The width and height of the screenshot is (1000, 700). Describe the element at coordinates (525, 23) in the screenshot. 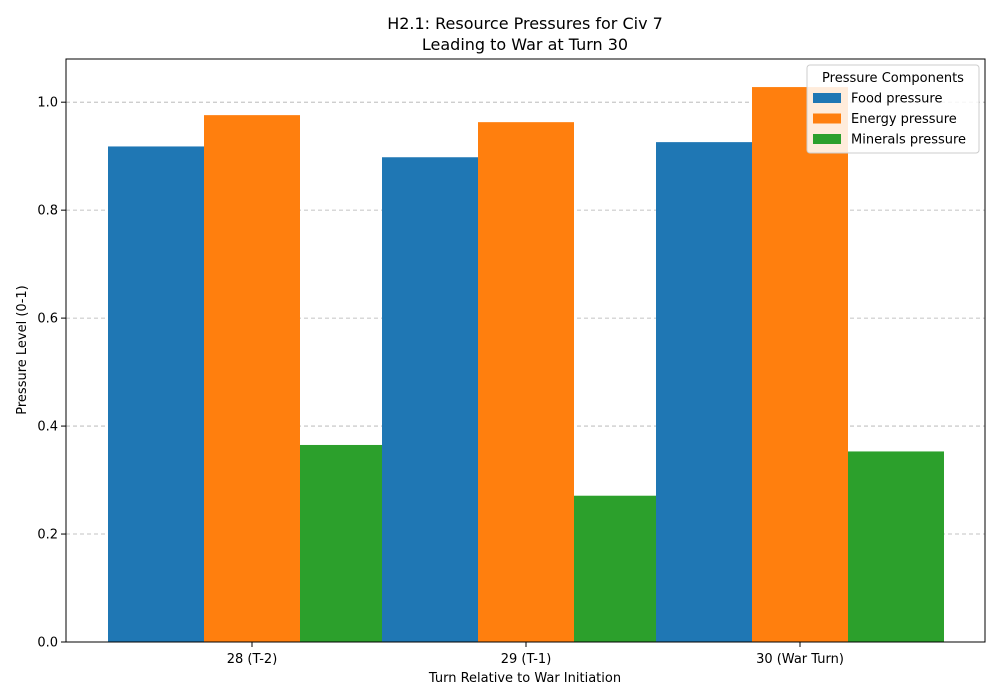

I see `chart-title-line-1: H2.1: Resource Pressures for Civ 7` at that location.